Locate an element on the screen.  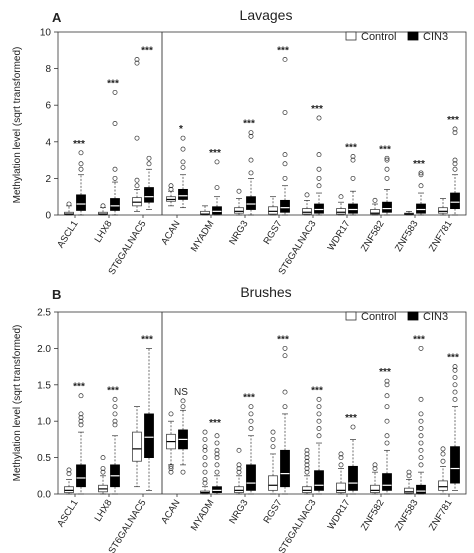
legend-swatch-cin3 is located at coordinates (413, 316).